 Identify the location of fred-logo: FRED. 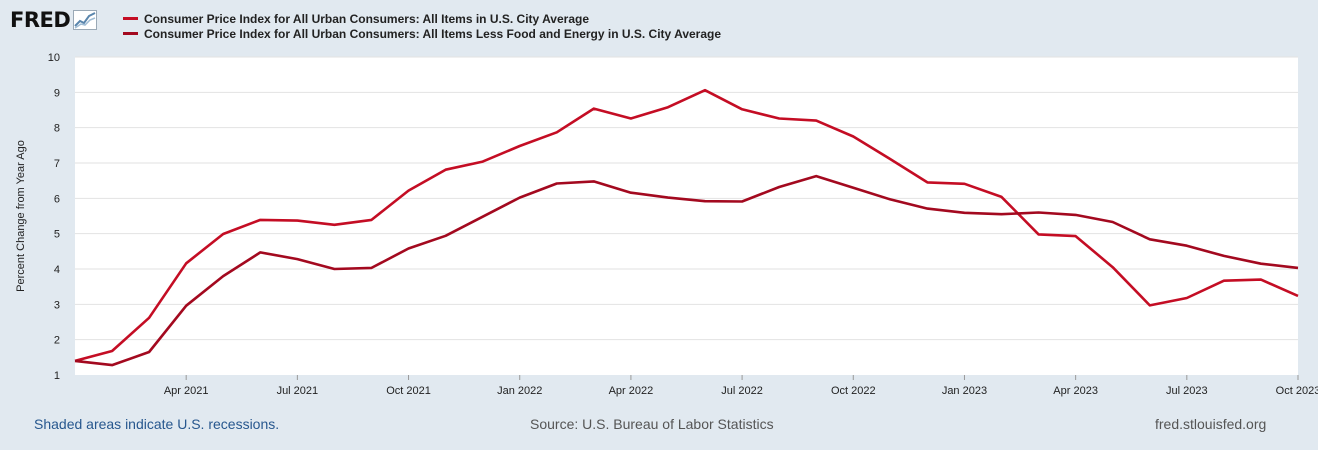
(54, 20).